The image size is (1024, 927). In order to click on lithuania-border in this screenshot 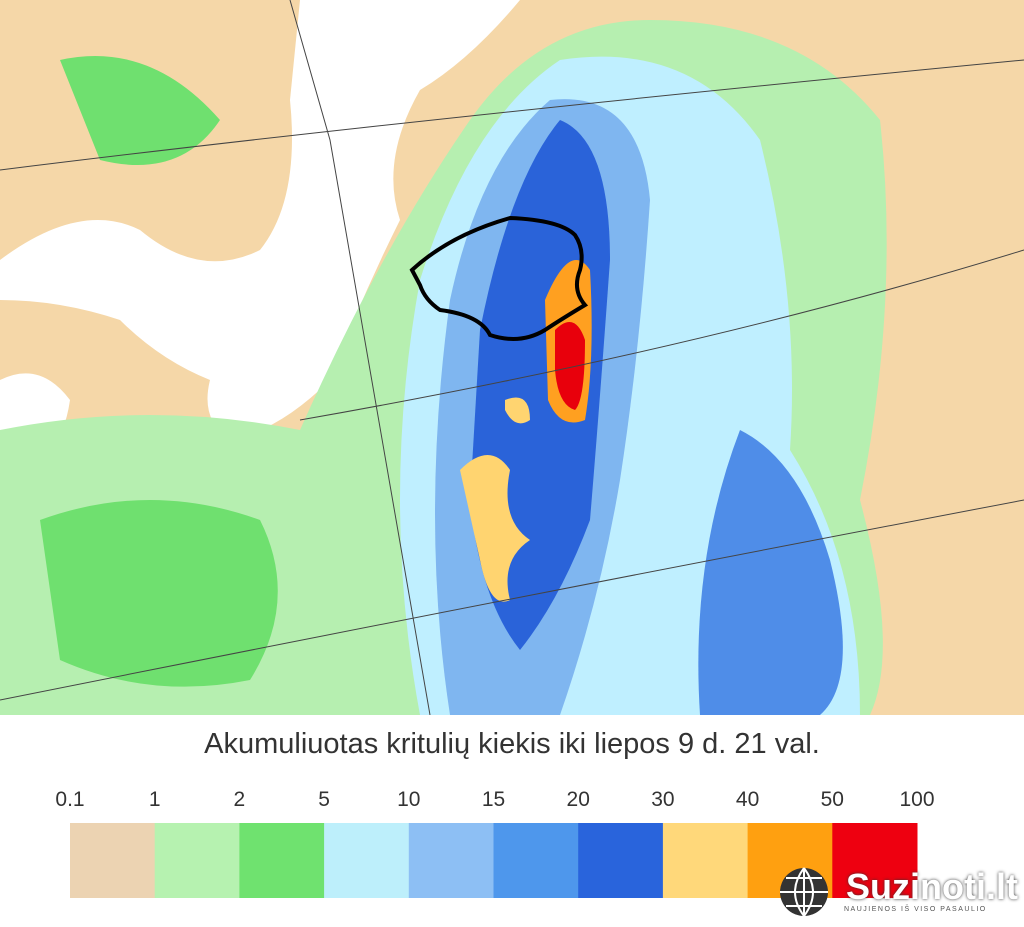, I will do `click(499, 278)`.